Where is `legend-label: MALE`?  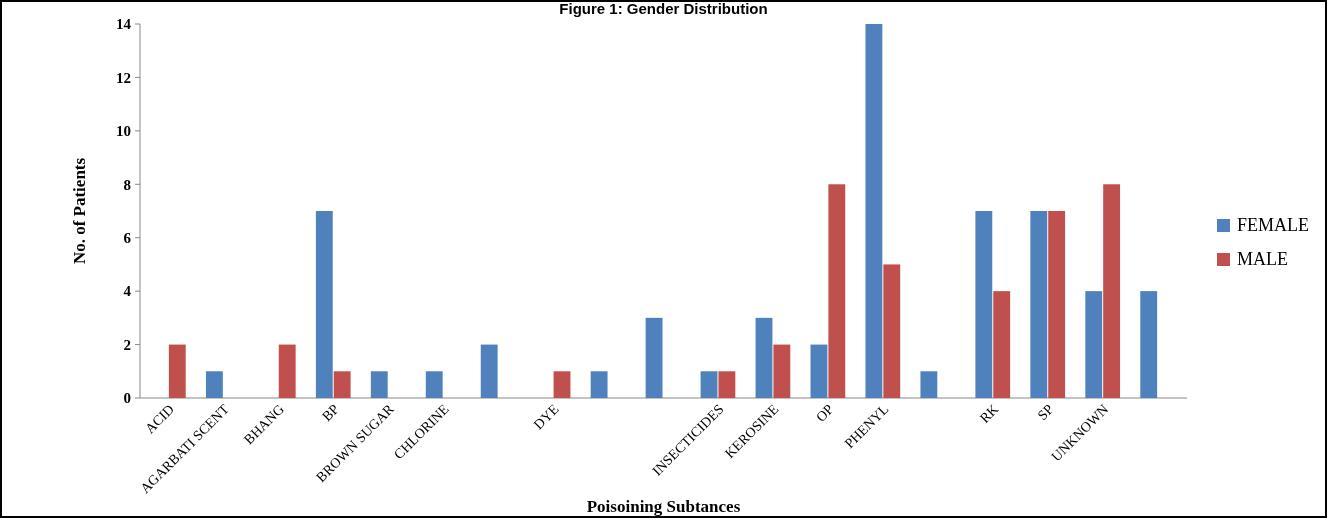
legend-label: MALE is located at coordinates (1262, 259).